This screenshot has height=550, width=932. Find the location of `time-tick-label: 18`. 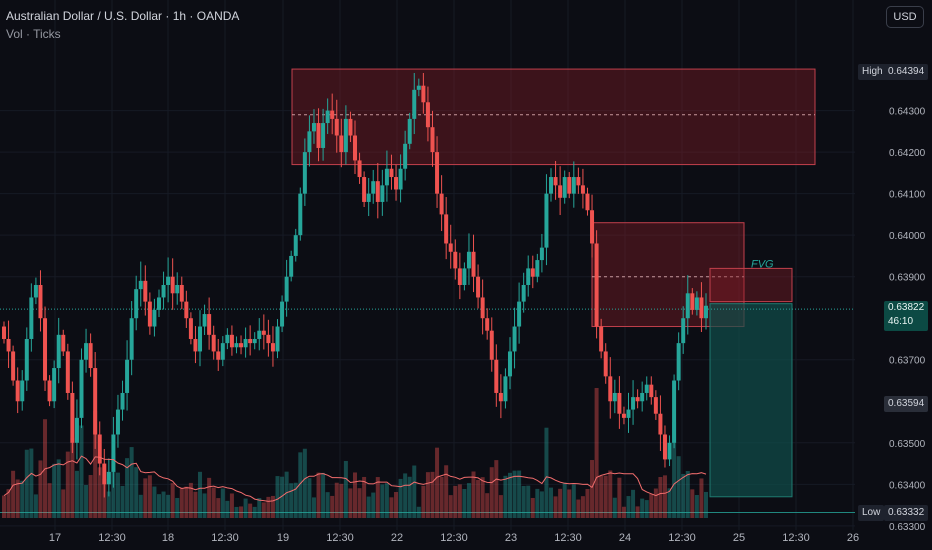

time-tick-label: 18 is located at coordinates (168, 538).